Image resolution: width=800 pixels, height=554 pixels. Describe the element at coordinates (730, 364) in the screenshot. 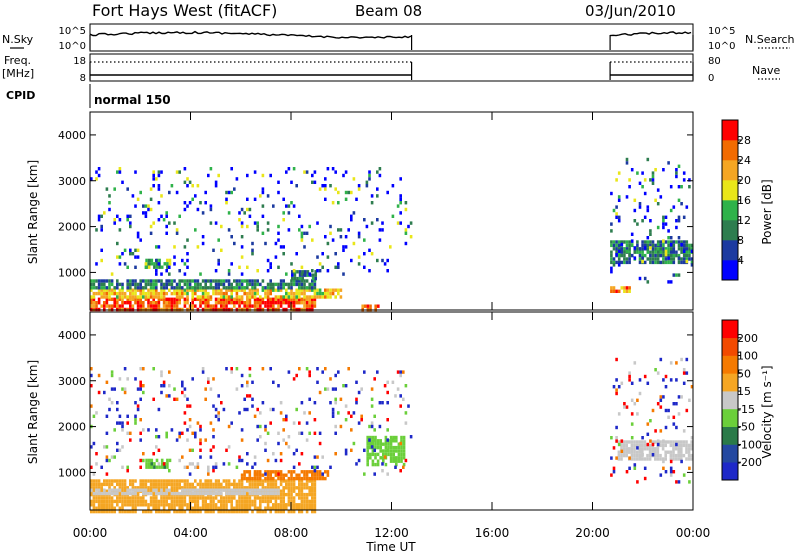

I see `colorbar-swatch` at that location.